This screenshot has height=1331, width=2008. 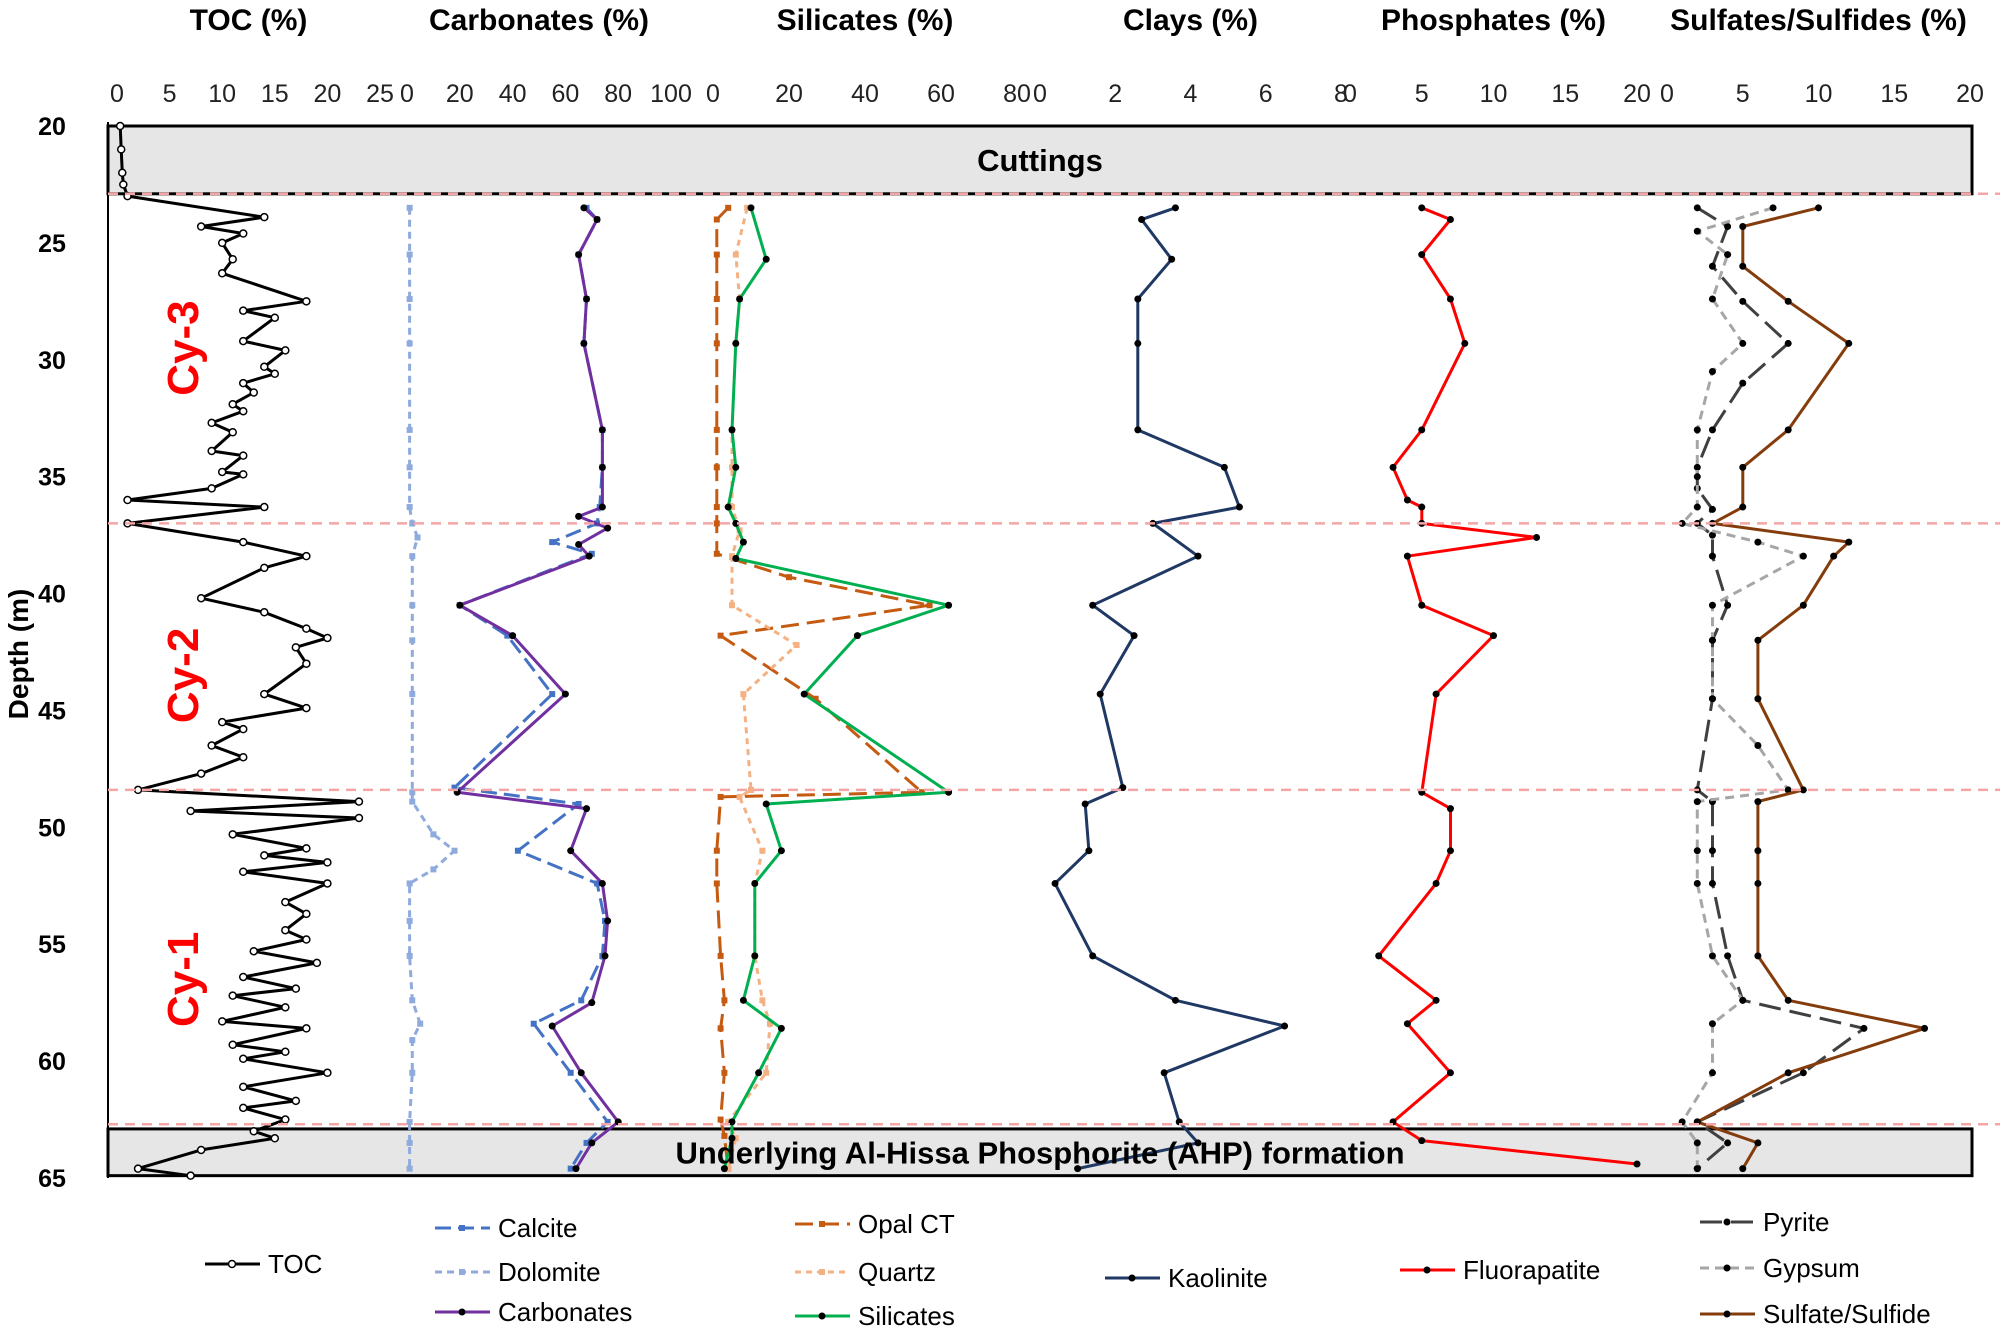 I want to click on legend-item-sulfate-sulfide: Sulfate/Sulfide, so click(x=1815, y=1314).